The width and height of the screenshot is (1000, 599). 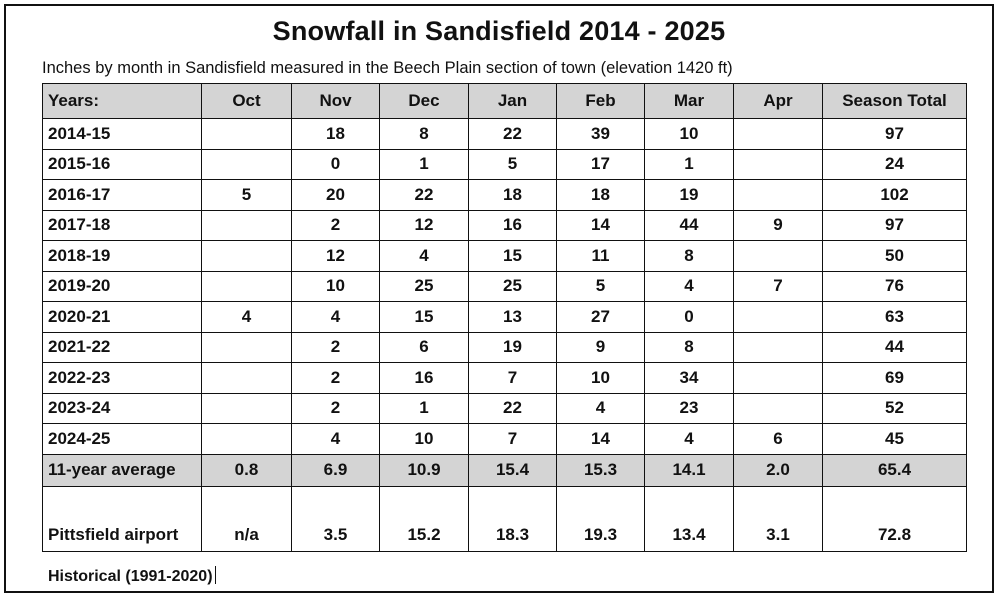 I want to click on footnote: Historical (1991-2020), so click(x=132, y=576).